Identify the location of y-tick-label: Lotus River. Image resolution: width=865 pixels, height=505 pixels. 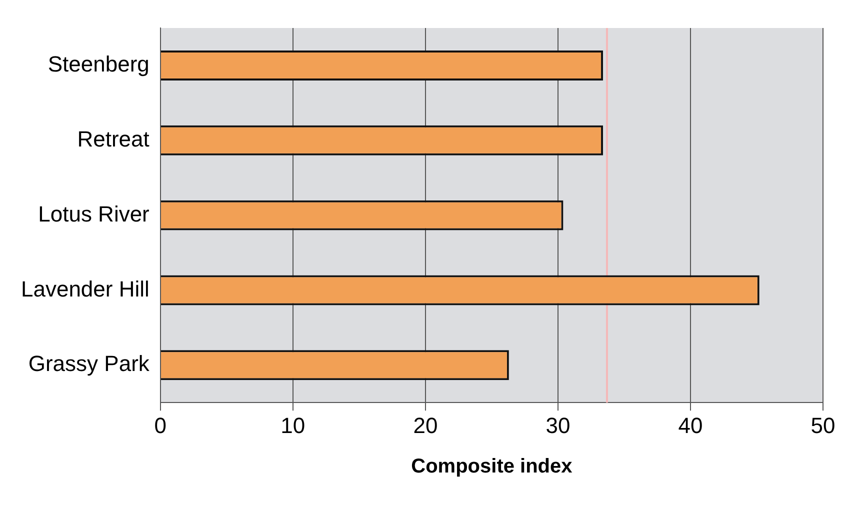
(94, 213).